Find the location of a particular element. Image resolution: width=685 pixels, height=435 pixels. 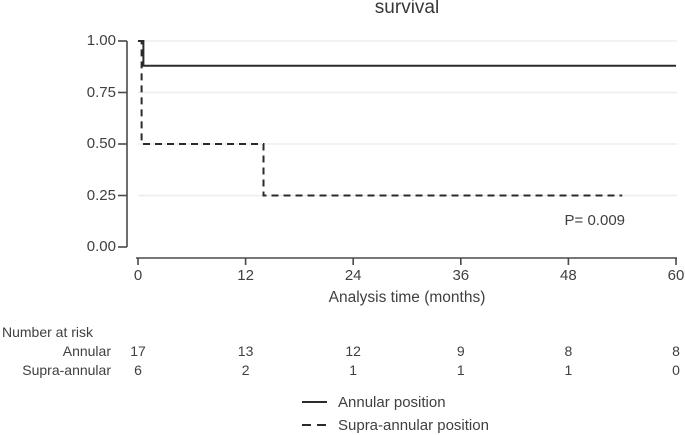

risk-row-label: Supra-annular is located at coordinates (66, 370).